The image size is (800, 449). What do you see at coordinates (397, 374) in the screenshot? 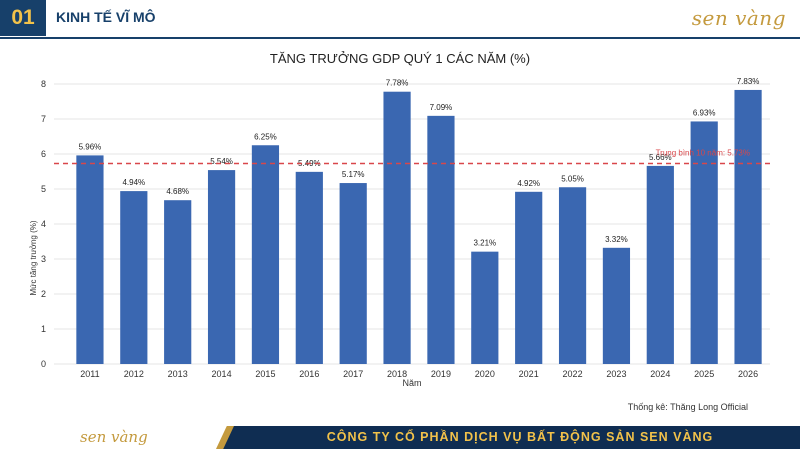
I see `x-tick-label-2018: 2018` at bounding box center [397, 374].